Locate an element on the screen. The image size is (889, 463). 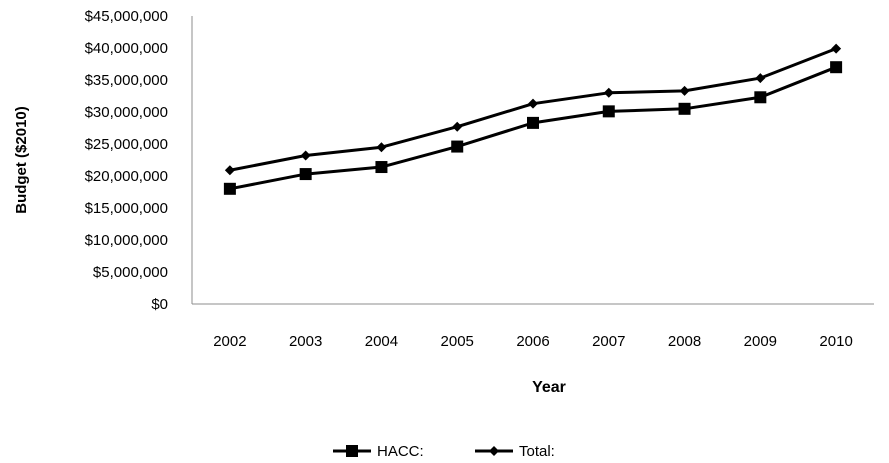
y-axis-title: Budget ($2010) is located at coordinates (21, 160).